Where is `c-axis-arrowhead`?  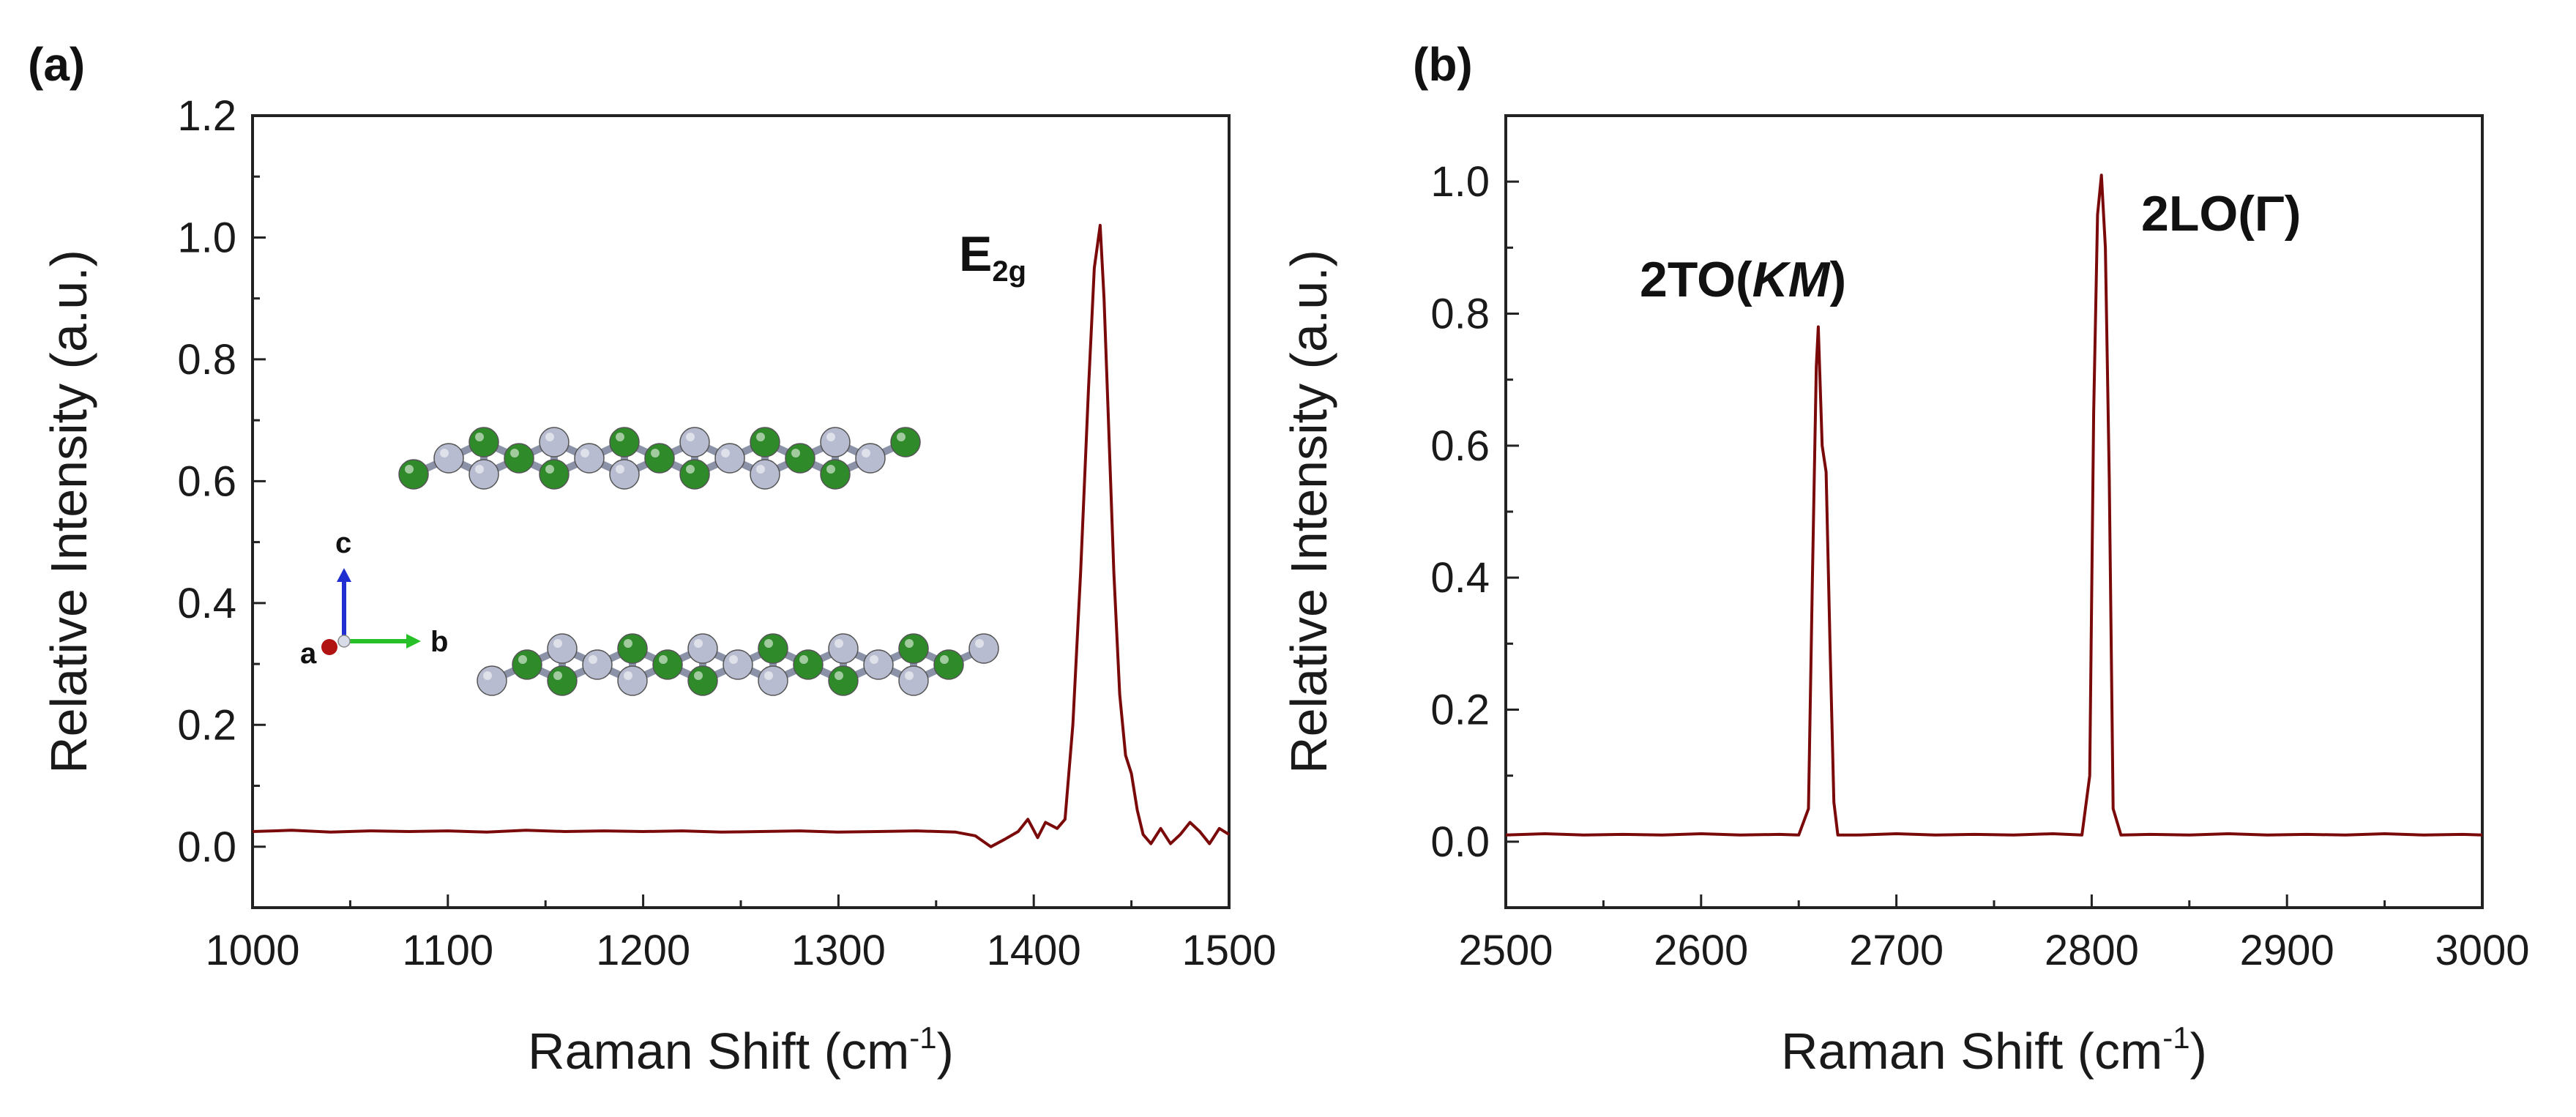 c-axis-arrowhead is located at coordinates (344, 575).